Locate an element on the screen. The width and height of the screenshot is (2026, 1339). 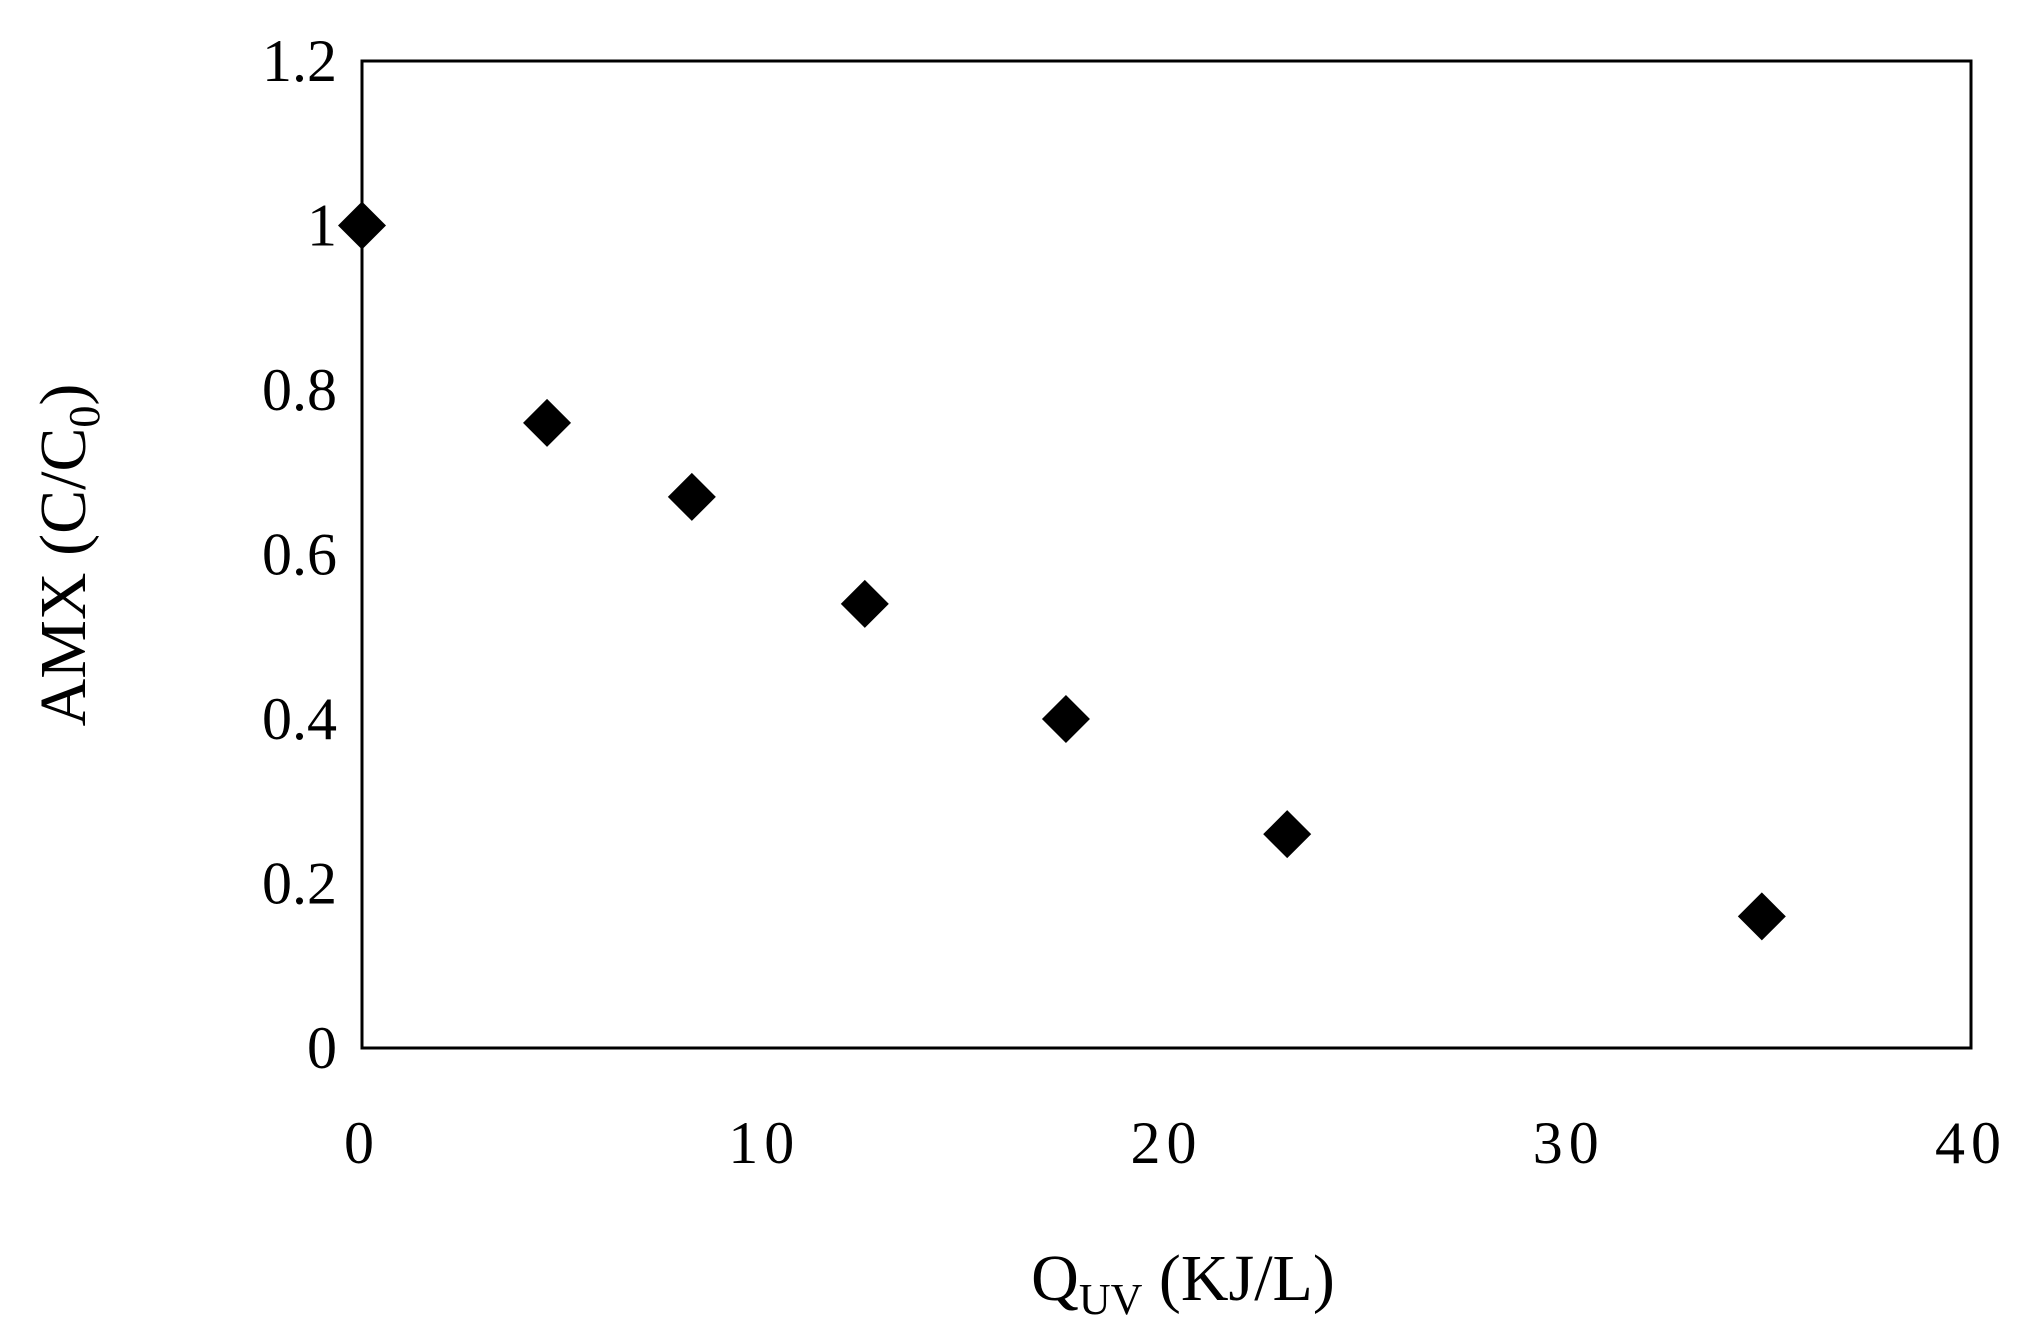
x-tick-label: 20 is located at coordinates (1167, 1143).